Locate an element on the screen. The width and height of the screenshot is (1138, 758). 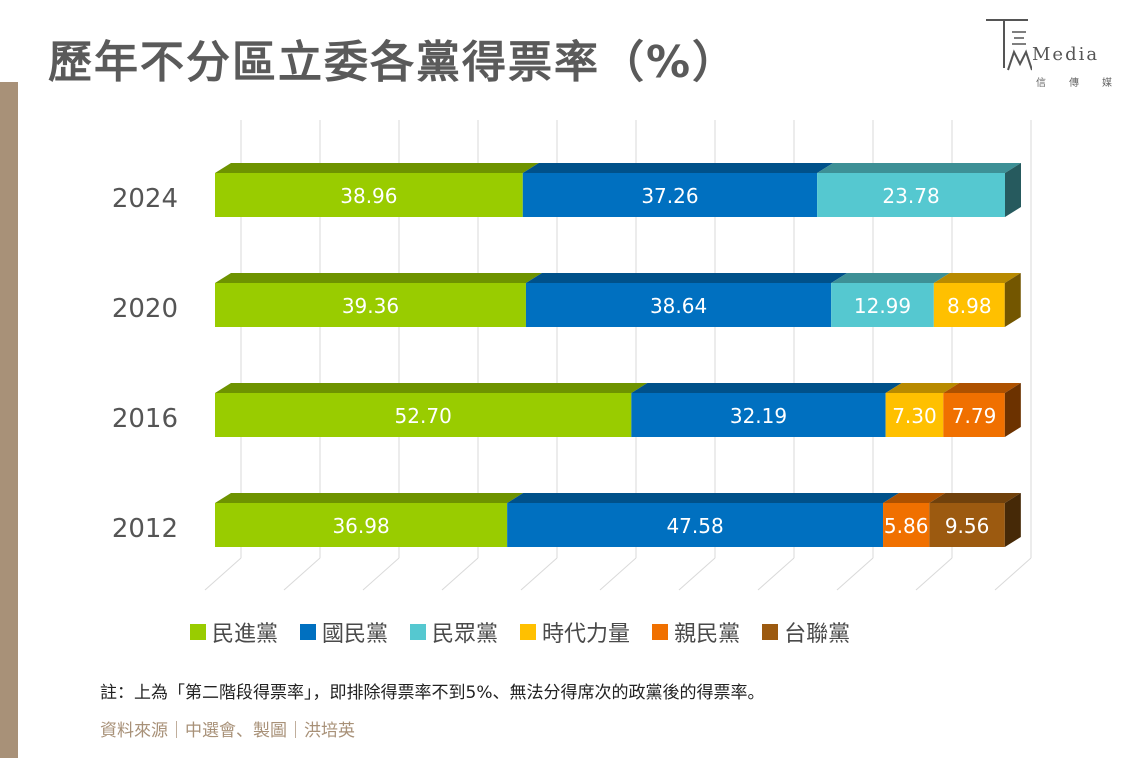
category-tick-label: 2012 is located at coordinates (145, 529).